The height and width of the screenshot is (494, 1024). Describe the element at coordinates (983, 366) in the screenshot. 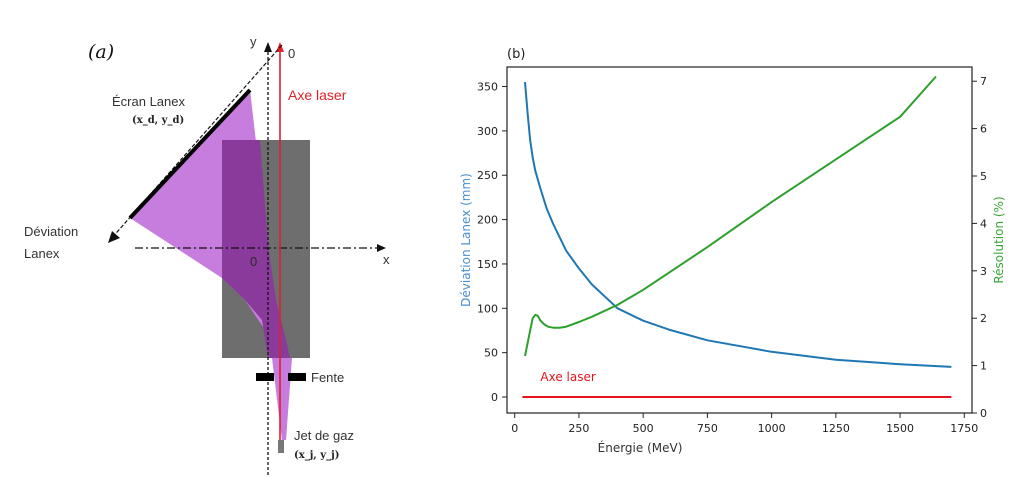

I see `y-right-tick-label: 1` at that location.